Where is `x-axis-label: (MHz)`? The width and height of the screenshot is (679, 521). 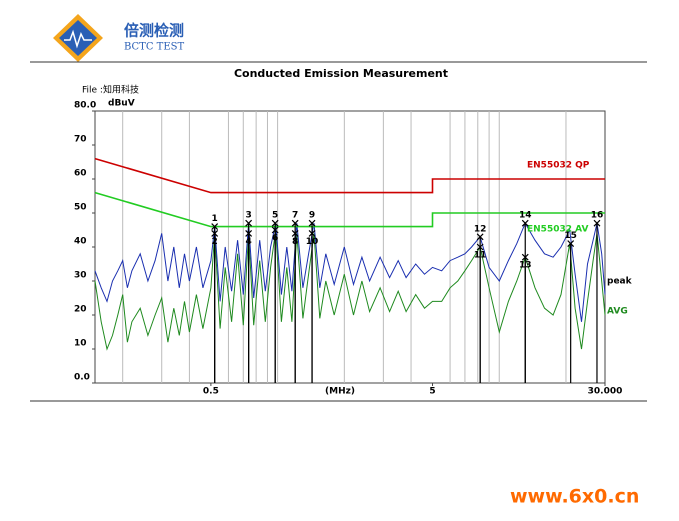 x-axis-label: (MHz) is located at coordinates (340, 392).